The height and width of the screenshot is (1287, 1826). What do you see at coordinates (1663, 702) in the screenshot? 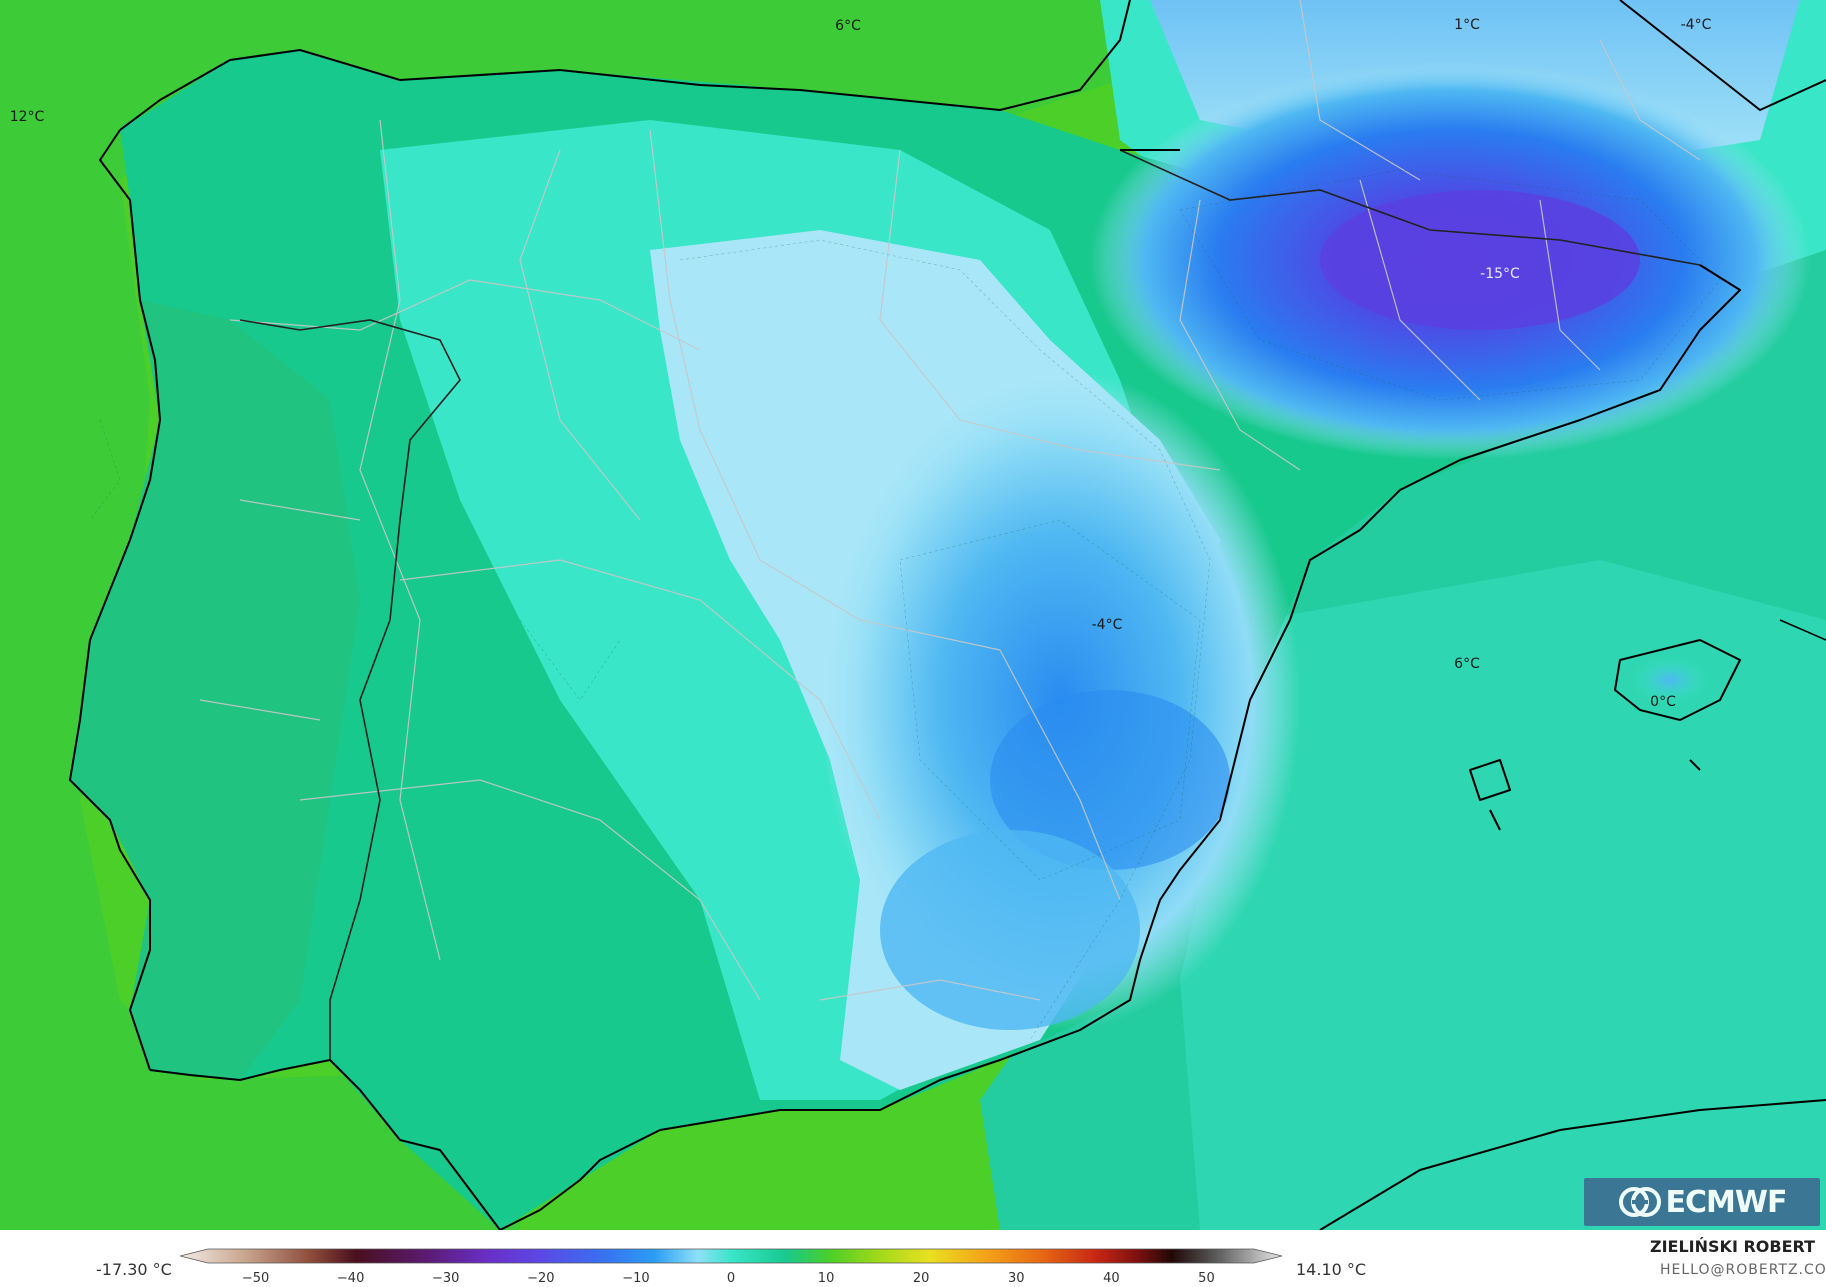
I see `label-0-mallorca: 0°C` at bounding box center [1663, 702].